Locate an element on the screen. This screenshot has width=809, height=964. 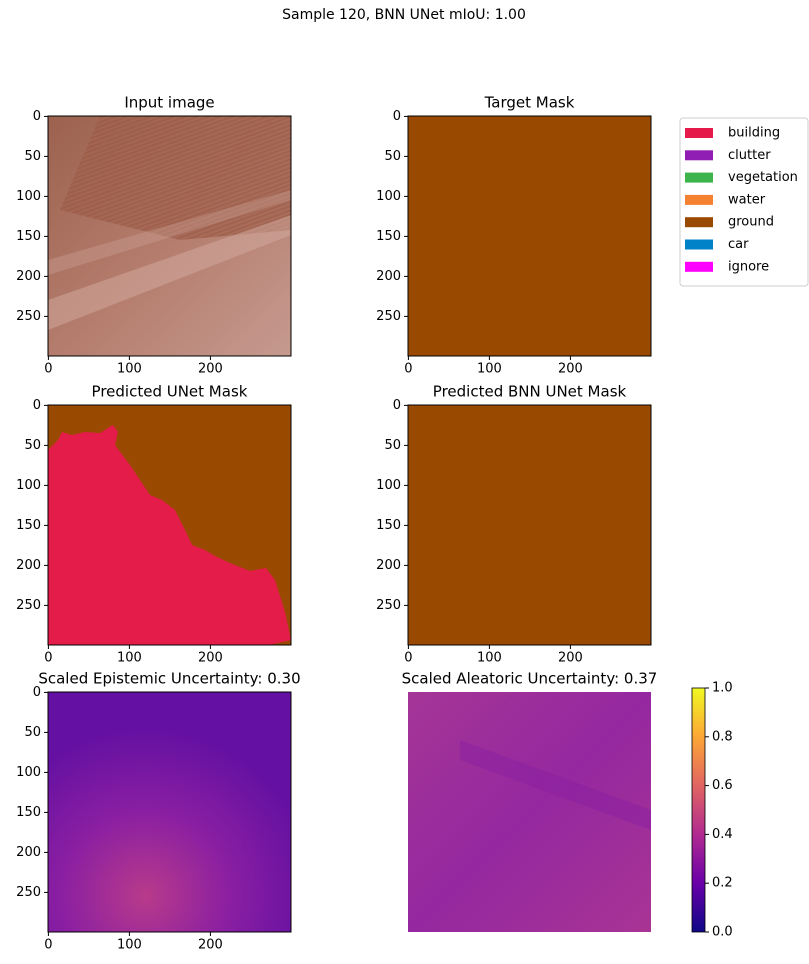
legend-label: vegetation is located at coordinates (763, 177).